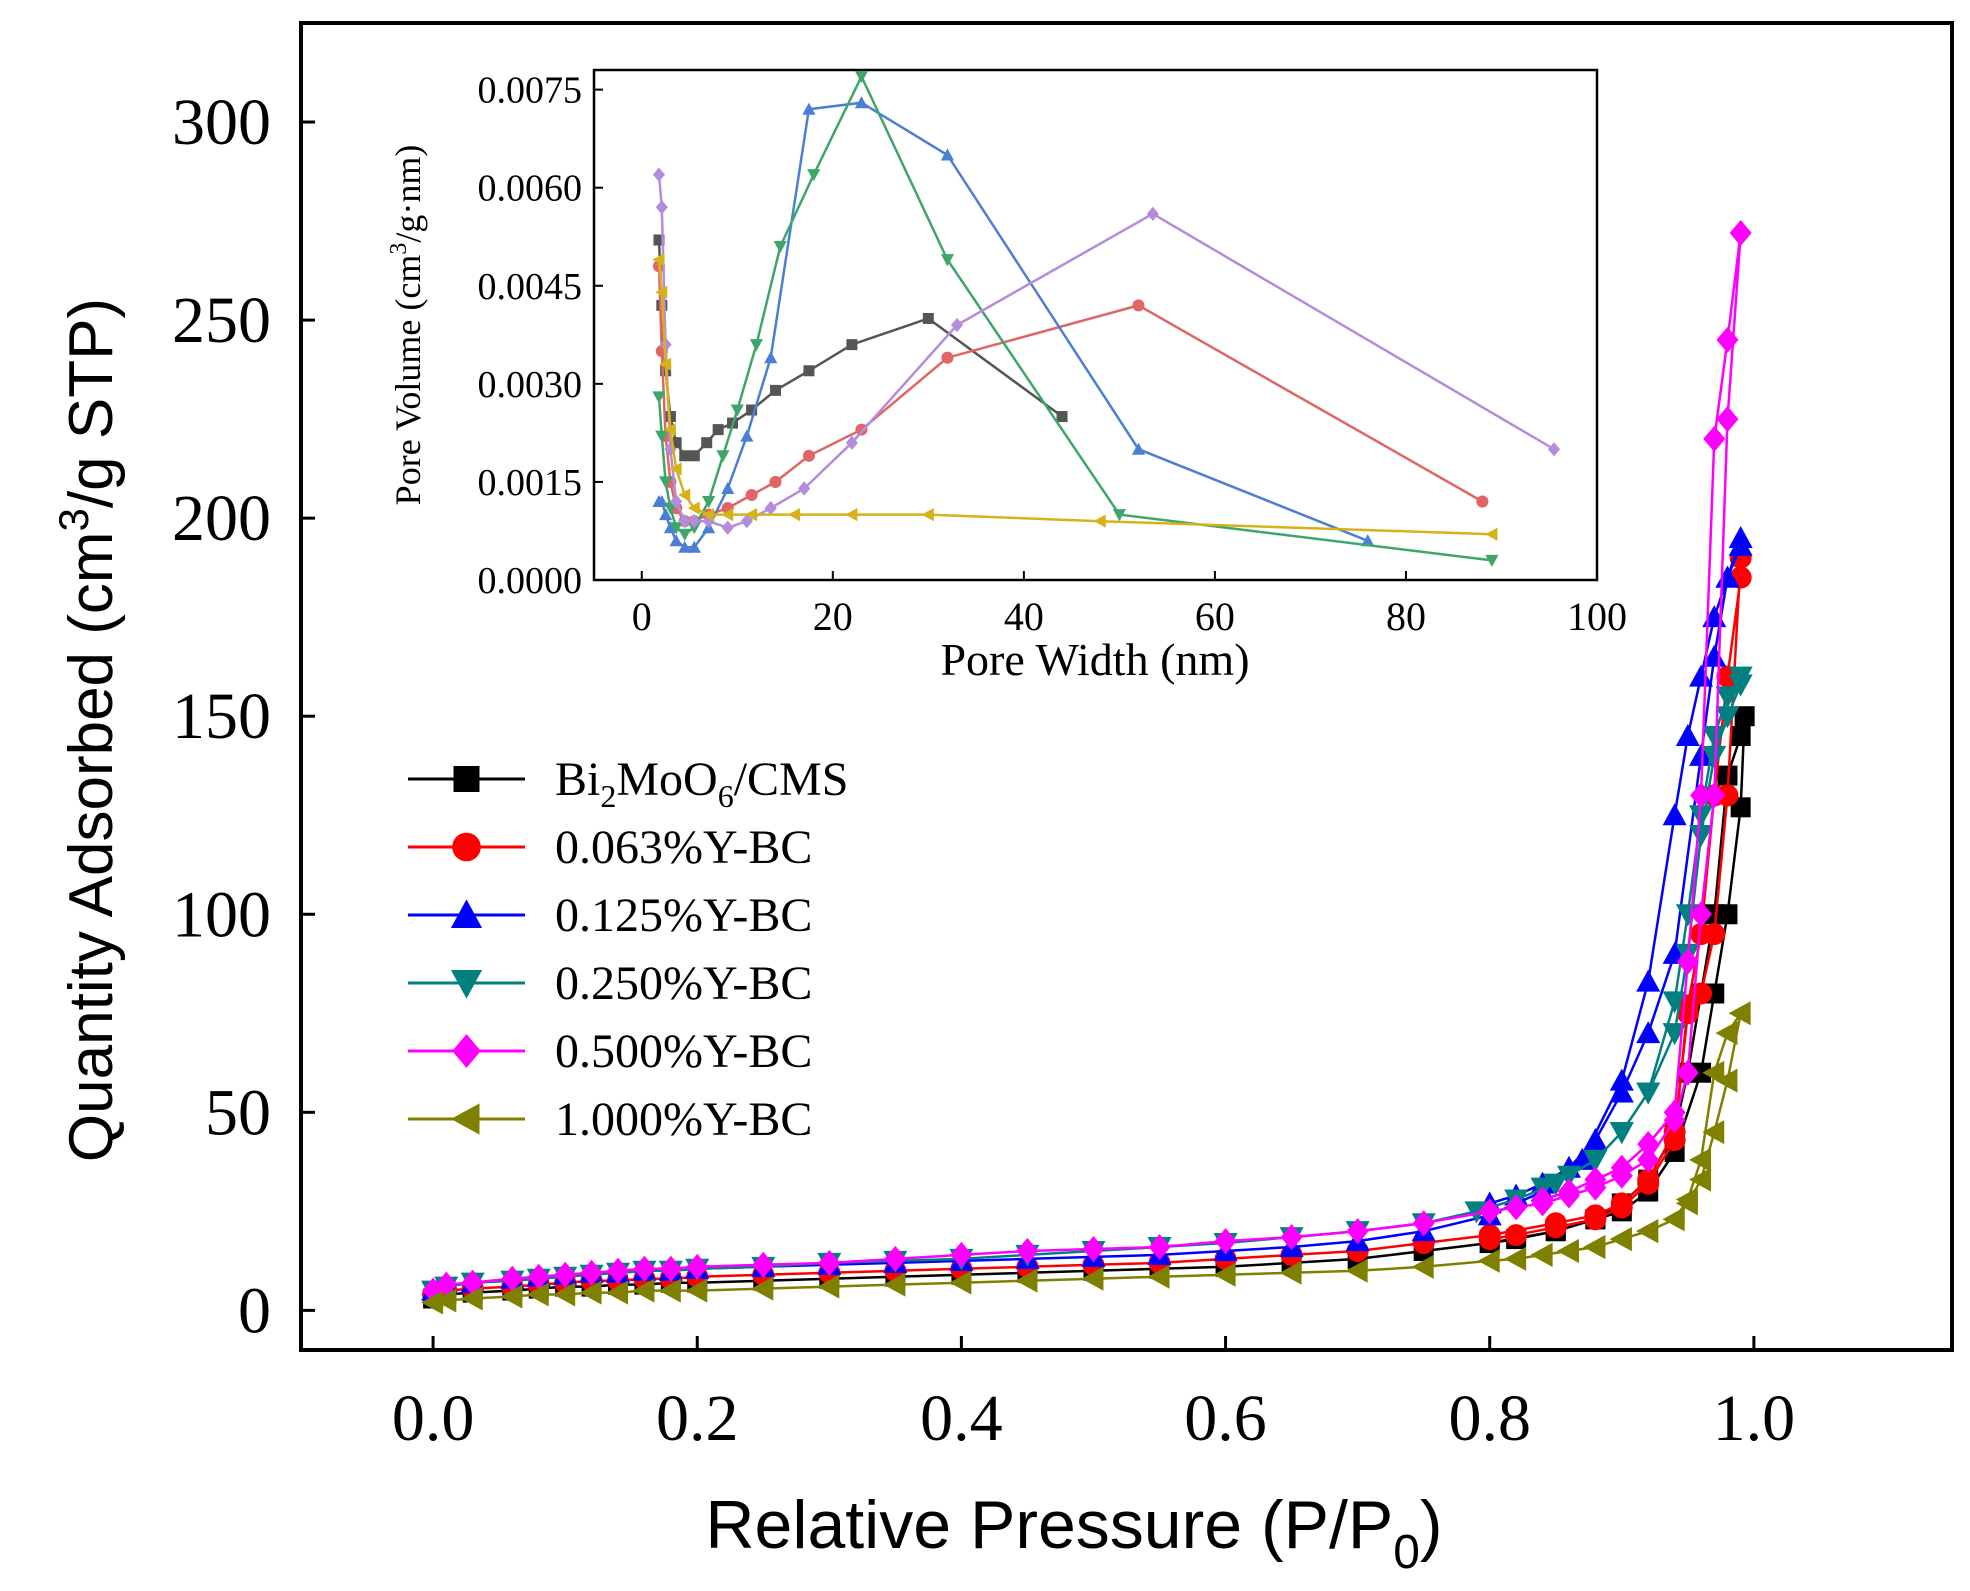  I want to click on main-series-1-000-y-bc, so click(1086, 1158).